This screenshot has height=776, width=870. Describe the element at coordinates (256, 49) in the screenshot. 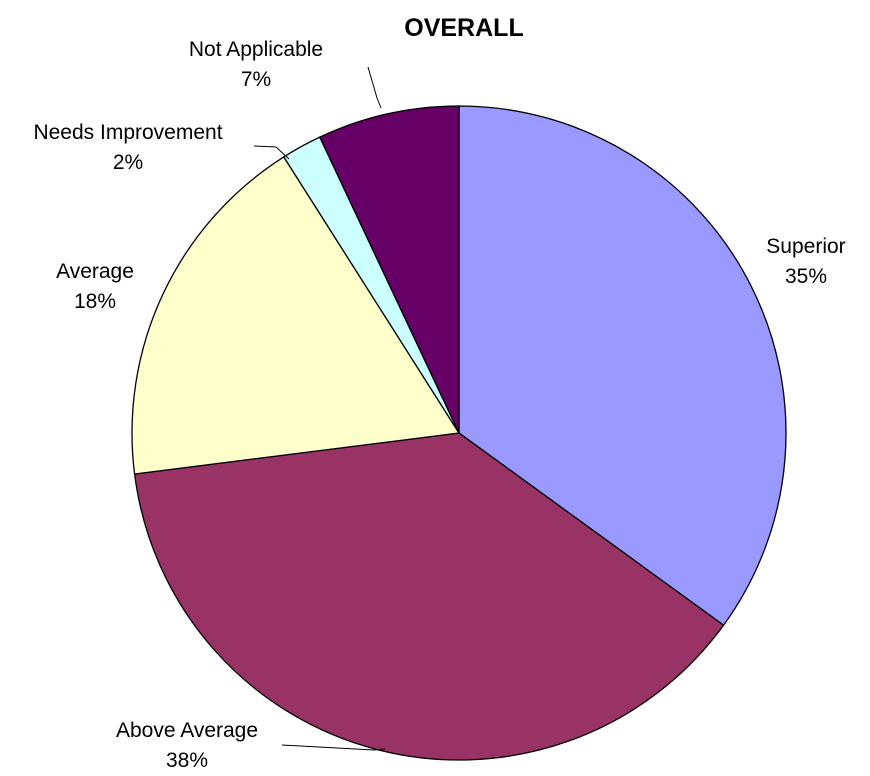

I see `label-name-not-applicable: Not Applicable` at that location.